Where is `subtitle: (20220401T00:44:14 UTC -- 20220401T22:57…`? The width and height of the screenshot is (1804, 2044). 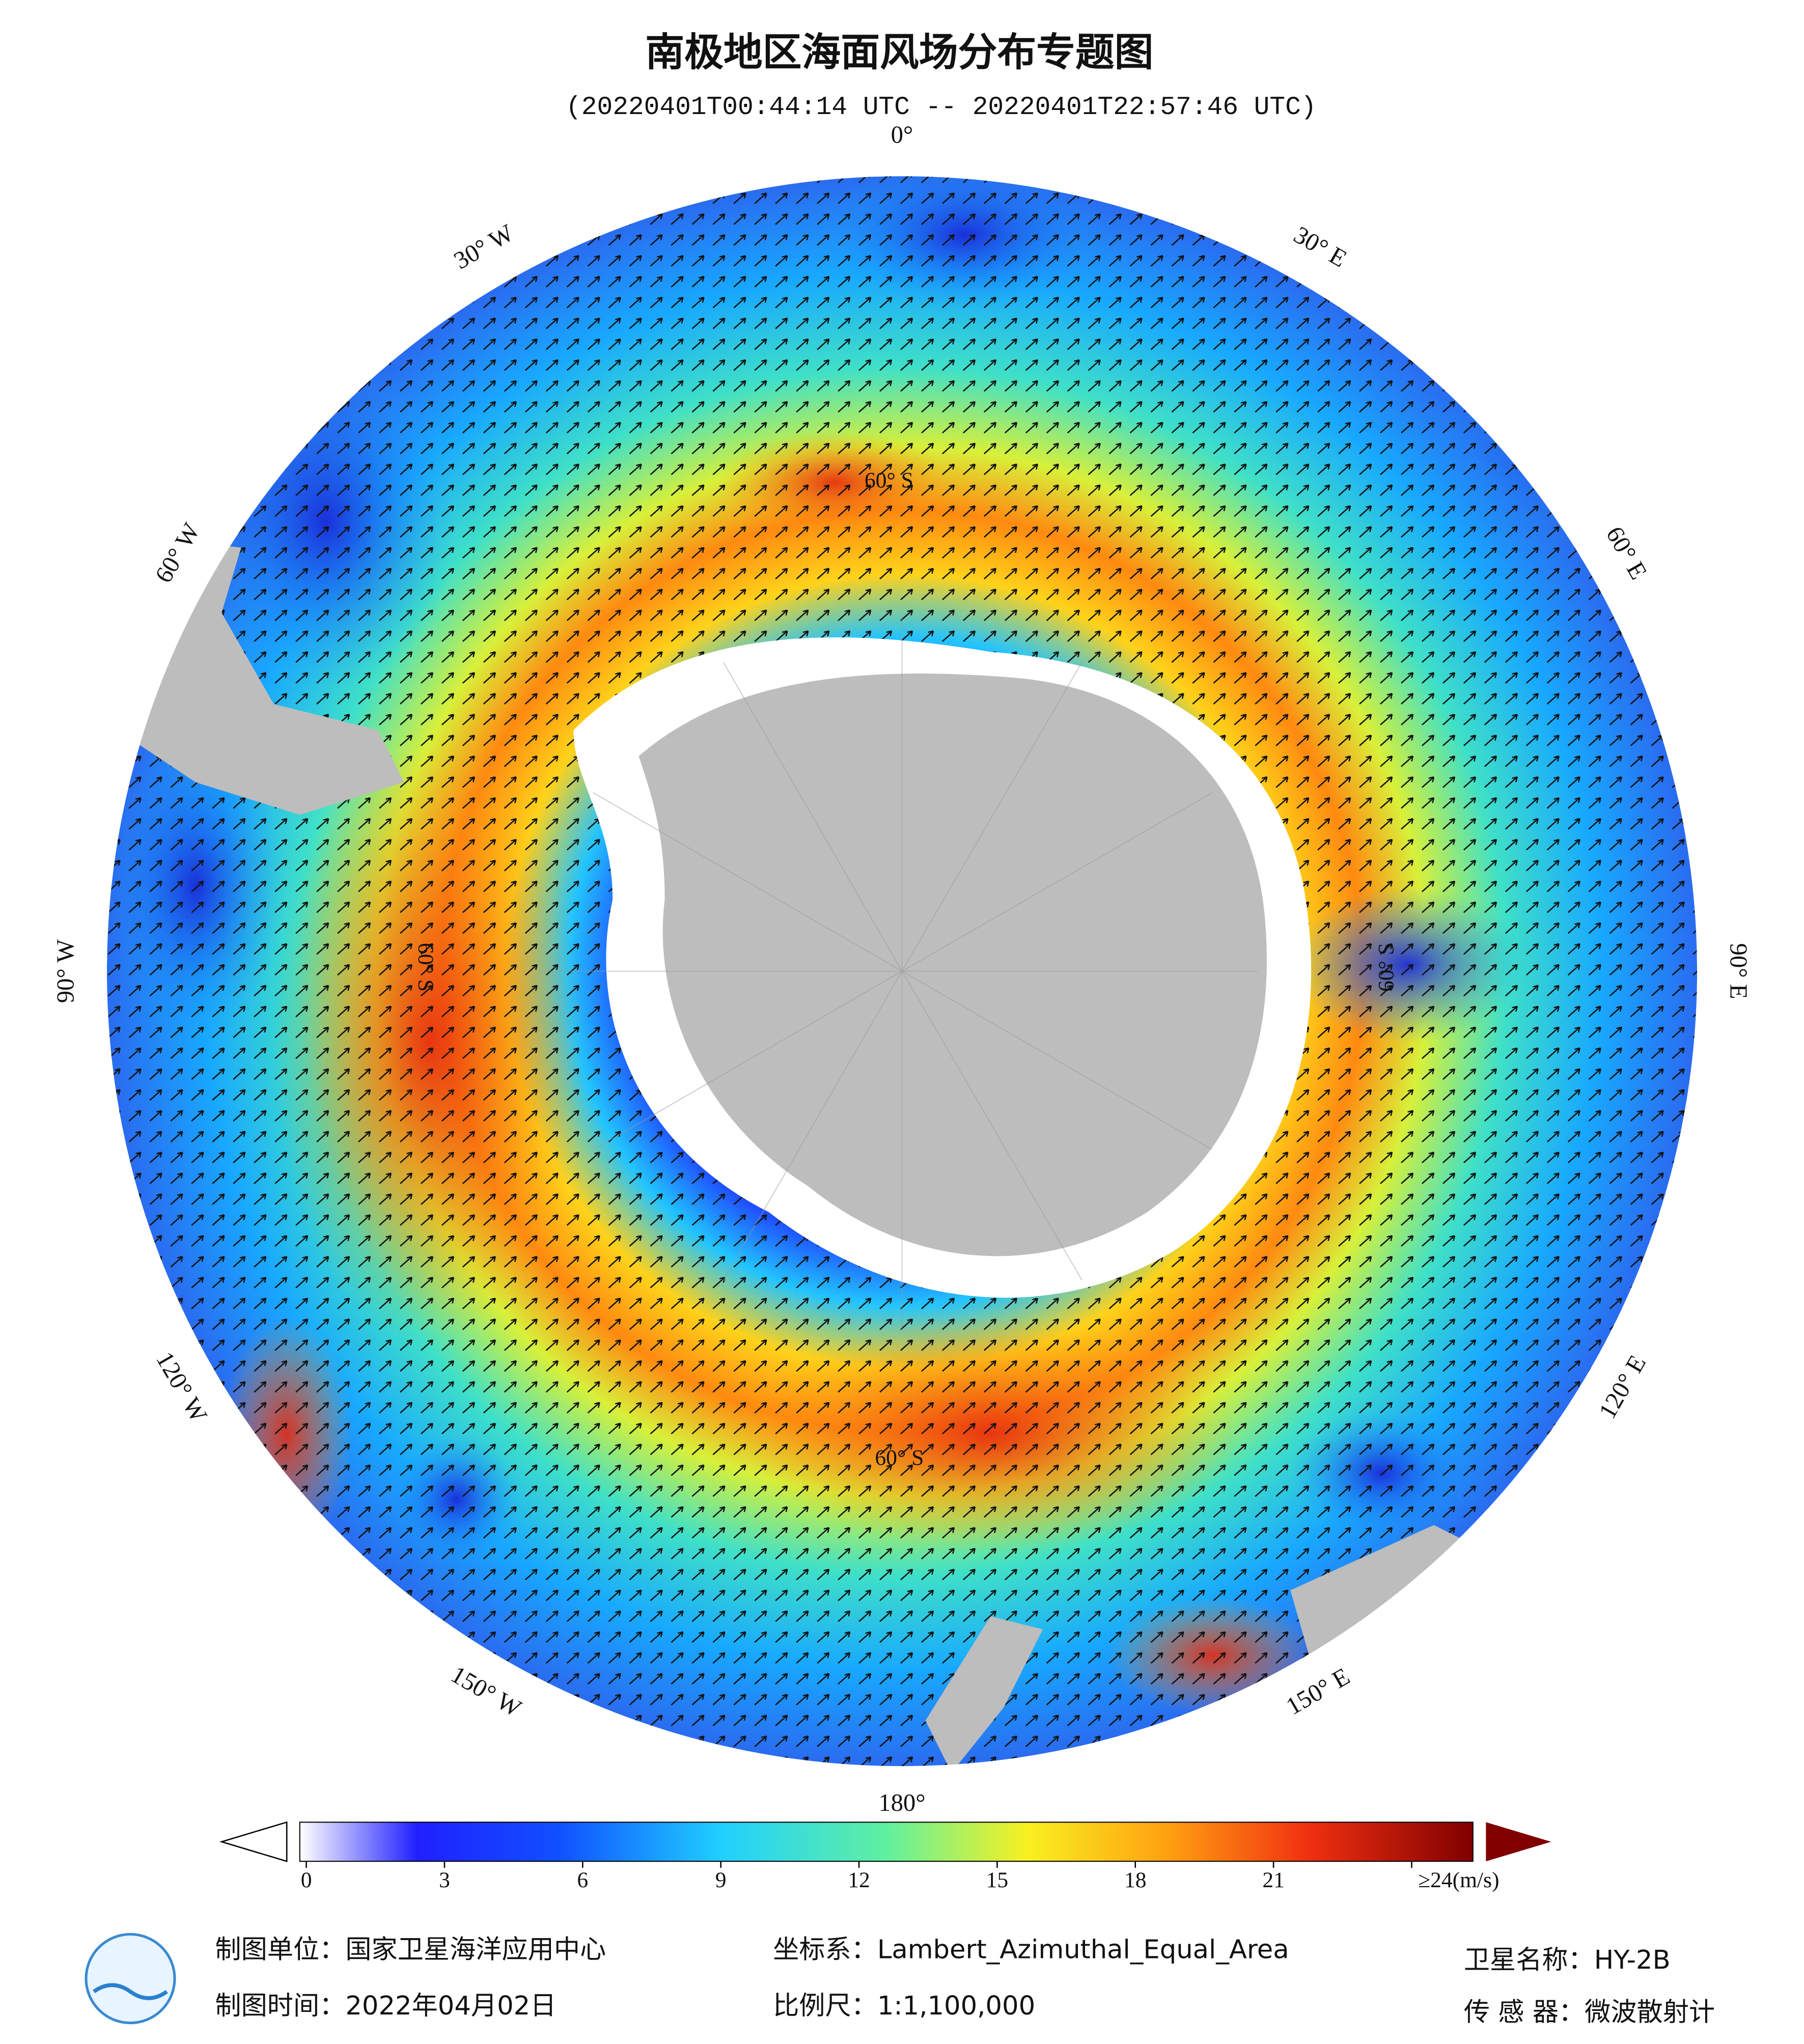 subtitle: (20220401T00:44:14 UTC -- 20220401T22:57… is located at coordinates (941, 107).